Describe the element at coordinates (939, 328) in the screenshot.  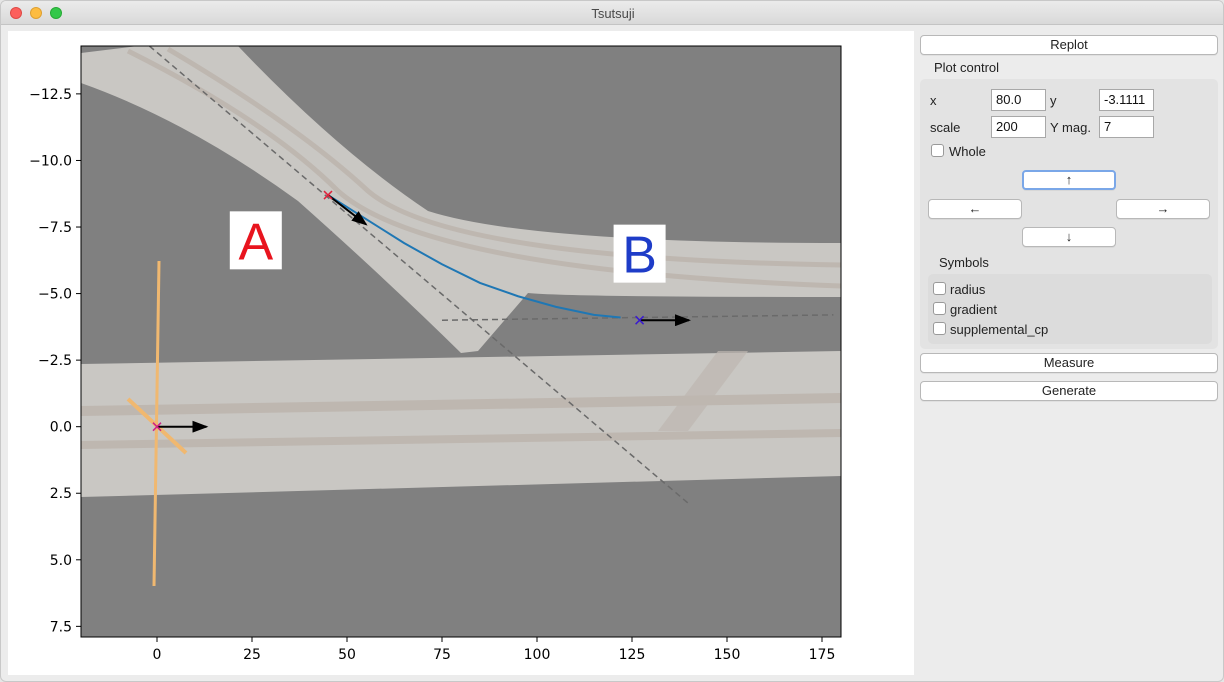
I see `supplemental-cp-checkbox` at that location.